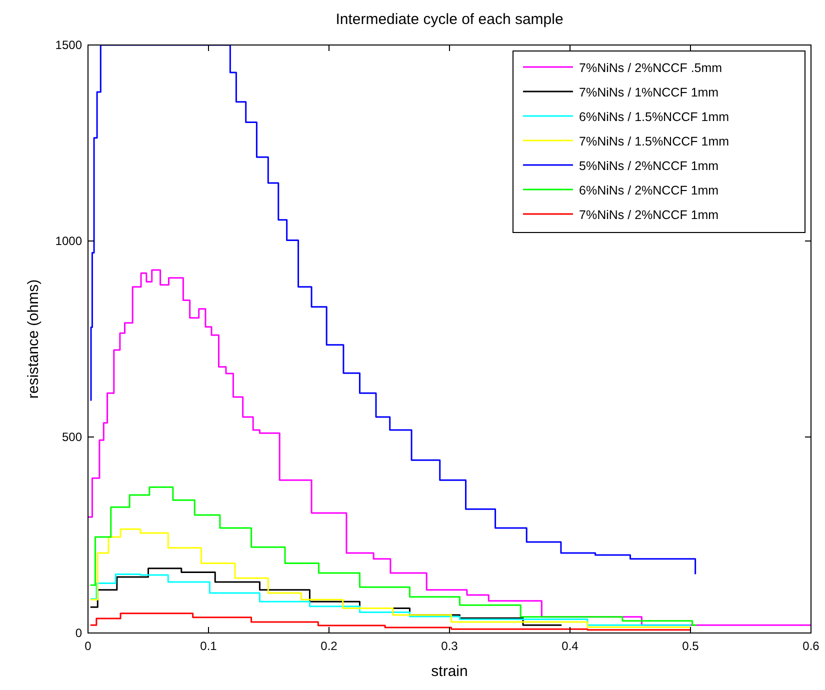 This screenshot has width=825, height=690. I want to click on legend-label: 5%NiNs / 2%NCCF 1mm, so click(649, 166).